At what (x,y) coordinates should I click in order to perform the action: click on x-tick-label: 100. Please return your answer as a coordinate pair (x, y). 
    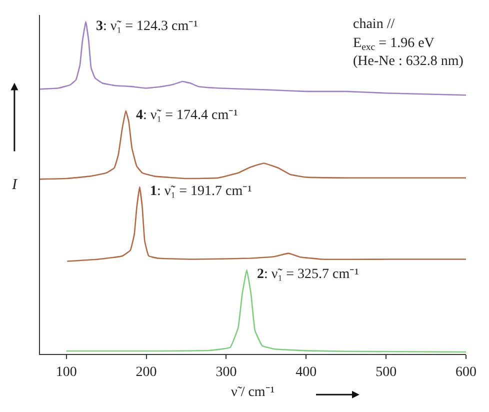
    Looking at the image, I should click on (66, 372).